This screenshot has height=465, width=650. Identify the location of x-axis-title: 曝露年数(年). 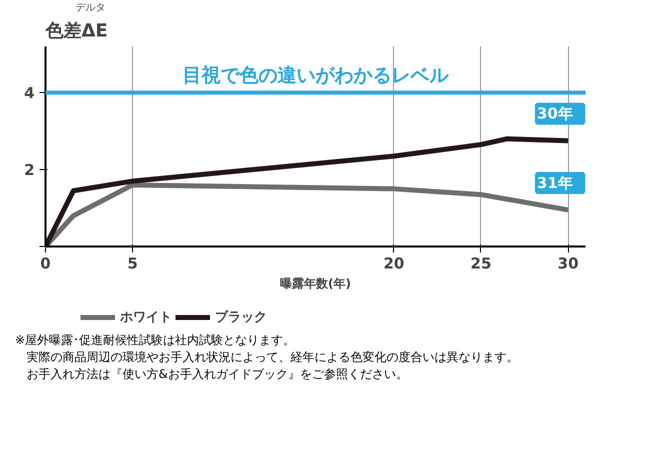
(315, 283).